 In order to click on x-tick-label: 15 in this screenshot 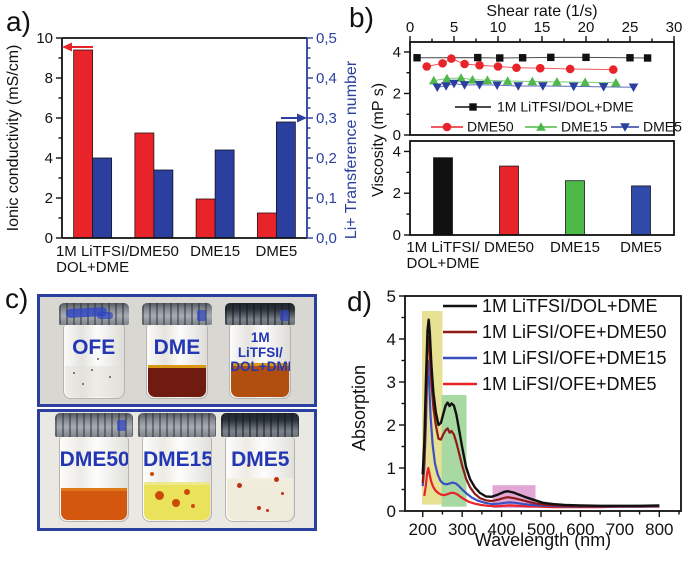, I will do `click(542, 27)`.